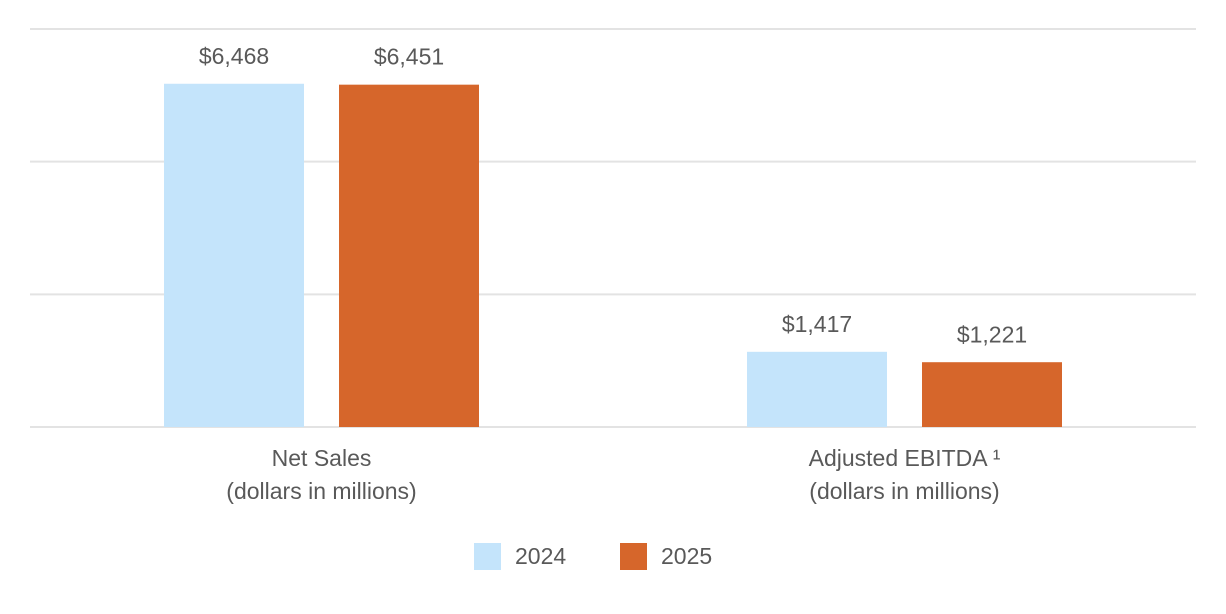  What do you see at coordinates (321, 474) in the screenshot?
I see `x-tick-label: Net Sales (dollars in millions)` at bounding box center [321, 474].